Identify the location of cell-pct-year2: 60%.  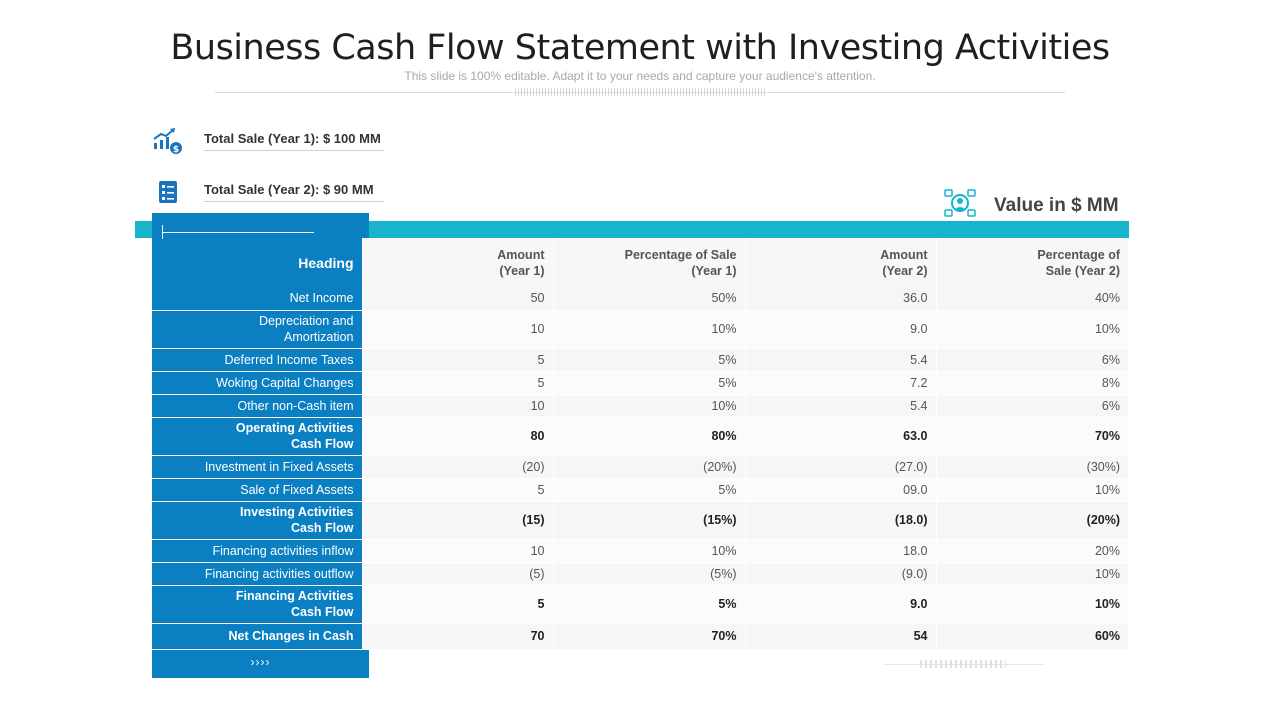
(1031, 636).